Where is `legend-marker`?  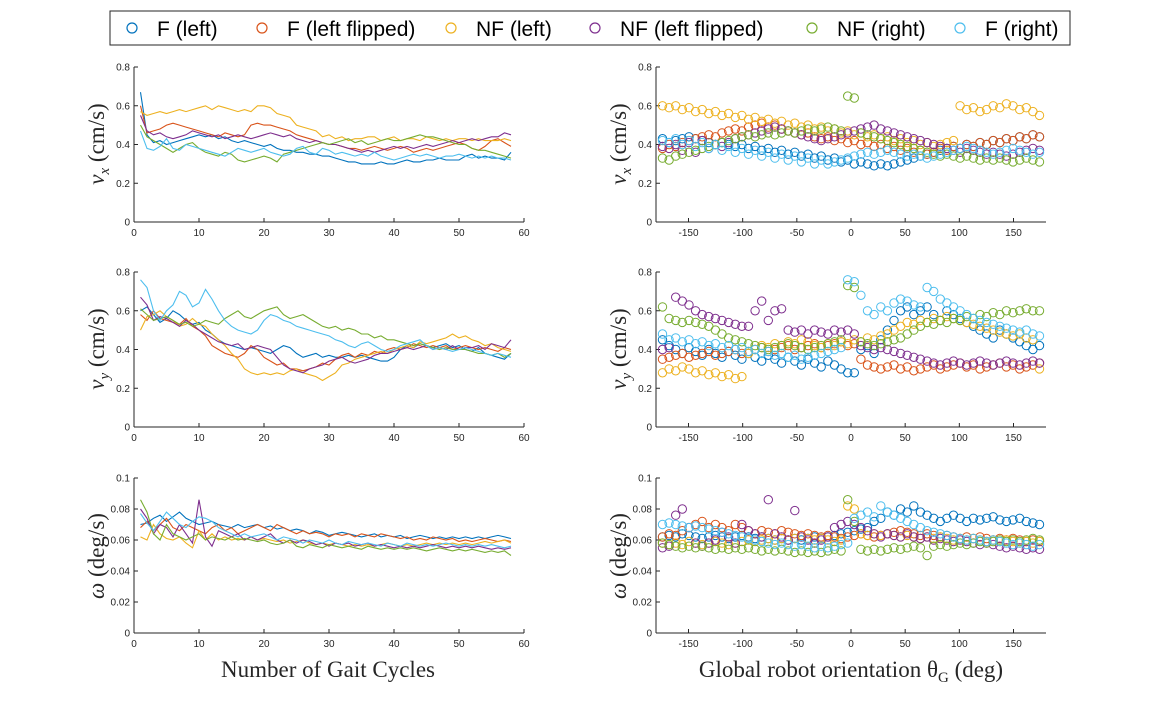 legend-marker is located at coordinates (812, 28).